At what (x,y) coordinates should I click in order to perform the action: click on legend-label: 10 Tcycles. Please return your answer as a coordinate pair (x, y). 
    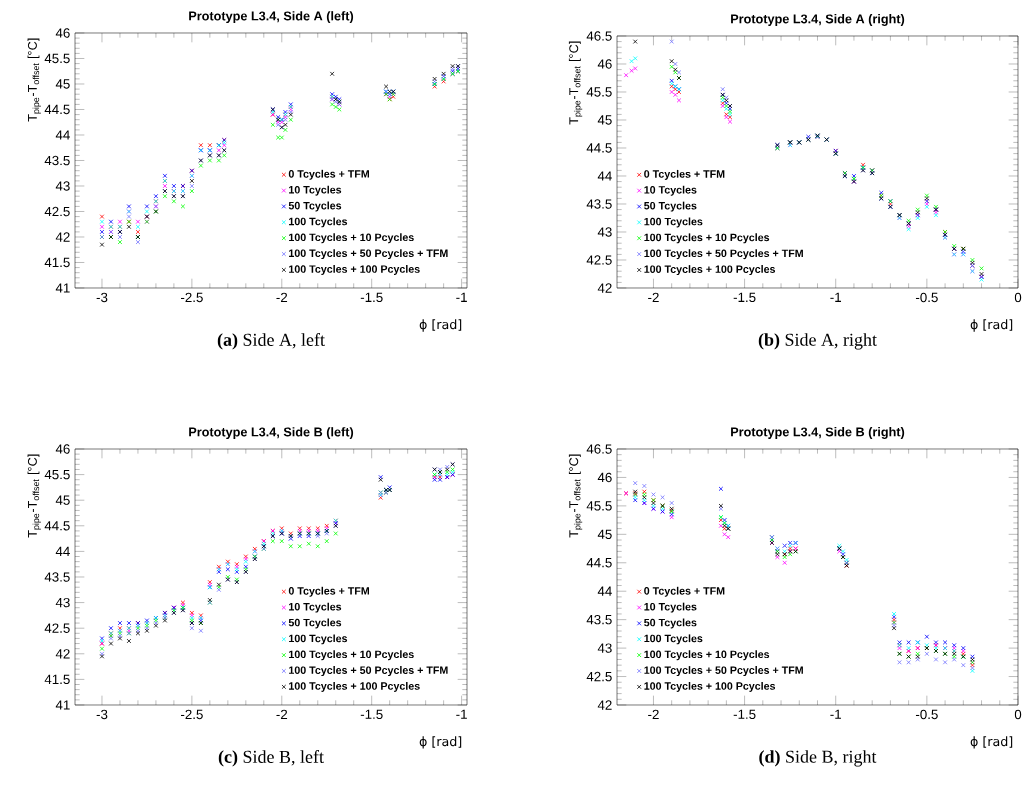
    Looking at the image, I should click on (670, 607).